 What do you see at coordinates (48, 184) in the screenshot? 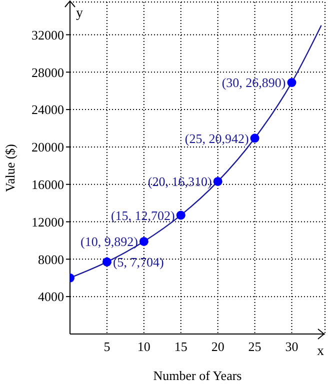
I see `y-tick-label: 16000` at bounding box center [48, 184].